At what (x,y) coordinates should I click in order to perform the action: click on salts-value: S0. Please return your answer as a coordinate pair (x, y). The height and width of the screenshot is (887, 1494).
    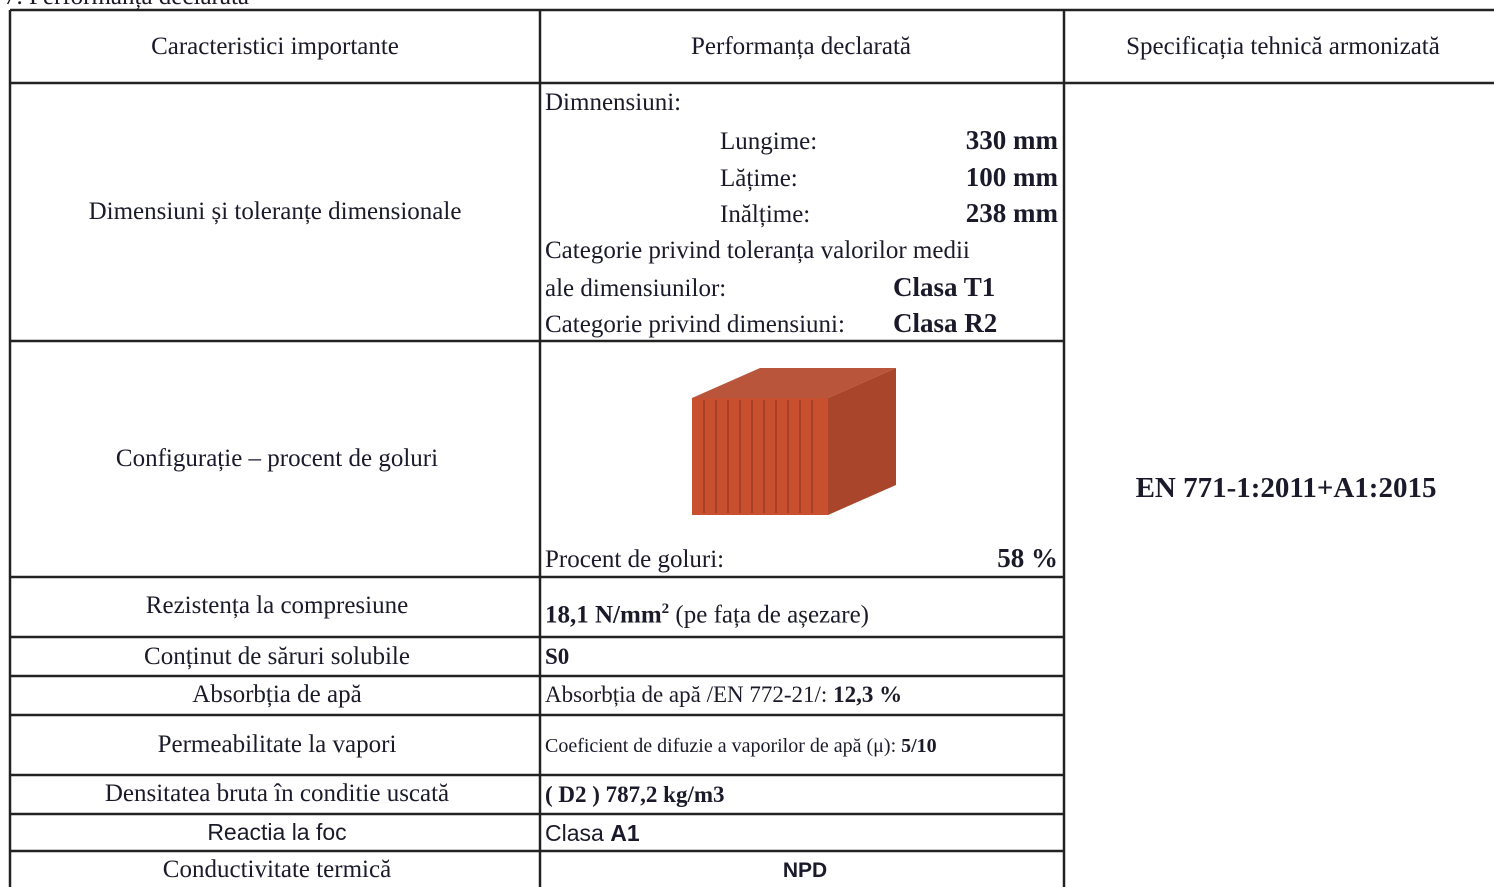
    Looking at the image, I should click on (557, 656).